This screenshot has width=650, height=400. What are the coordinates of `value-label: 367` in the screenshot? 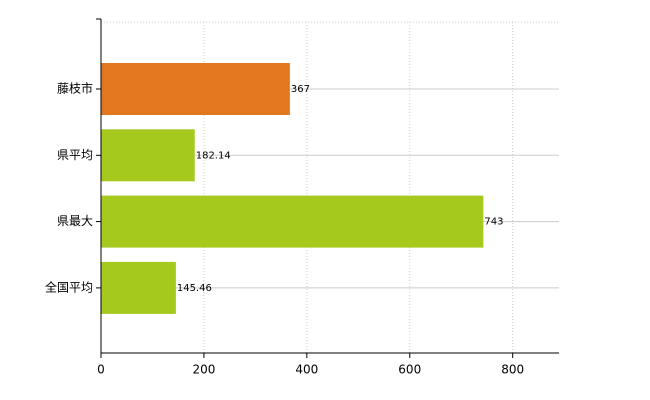 It's located at (300, 89).